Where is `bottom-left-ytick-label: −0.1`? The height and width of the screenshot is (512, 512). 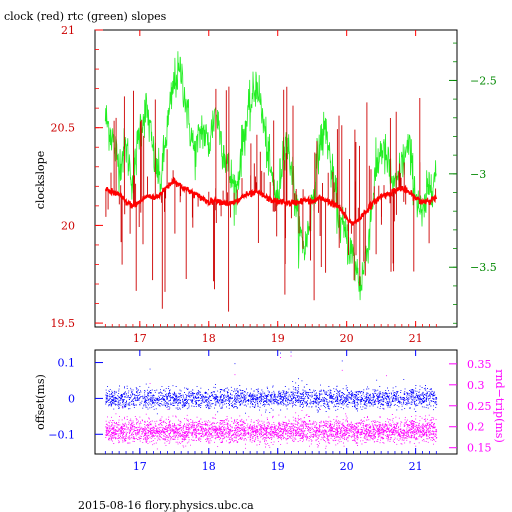
bottom-left-ytick-label: −0.1 is located at coordinates (61, 434).